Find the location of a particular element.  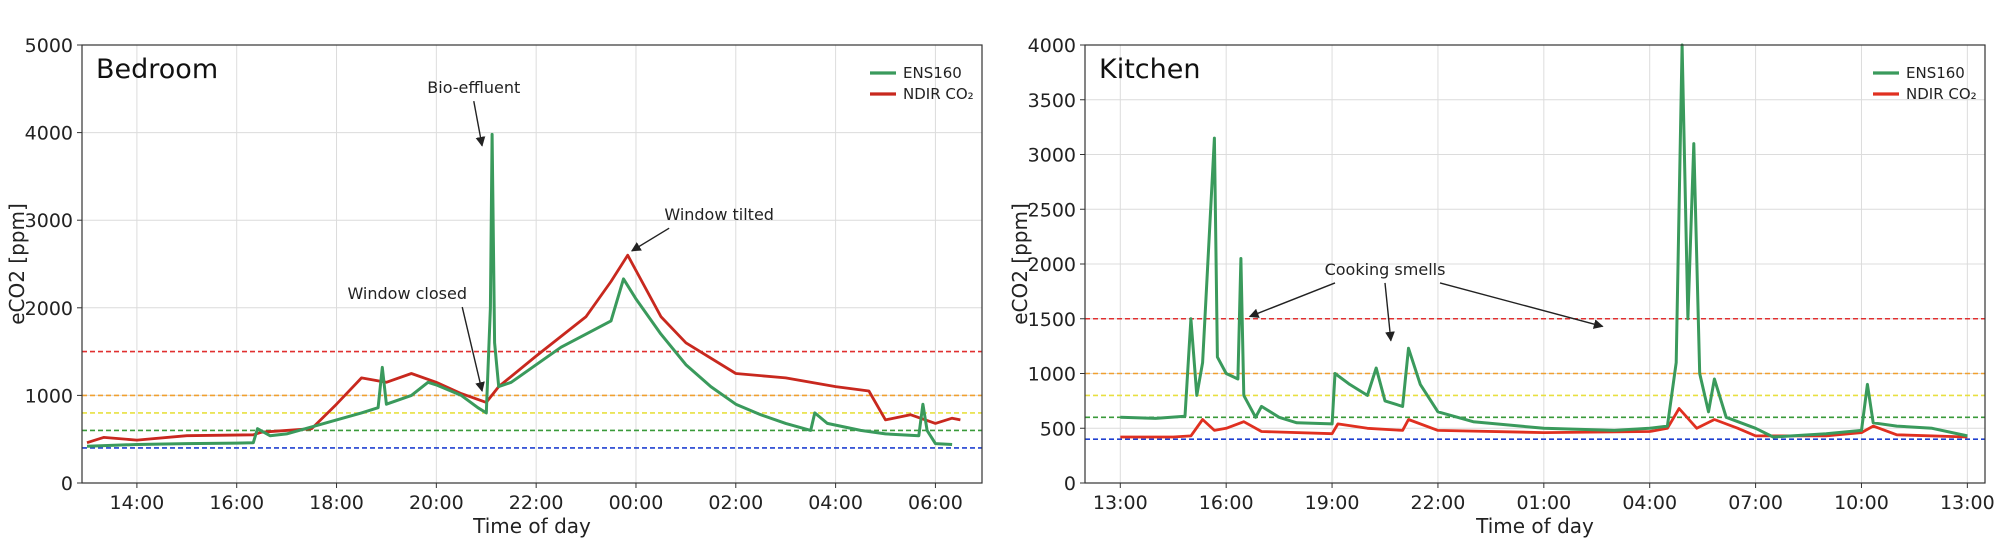

x-tick-label: 18:00 is located at coordinates (336, 503).